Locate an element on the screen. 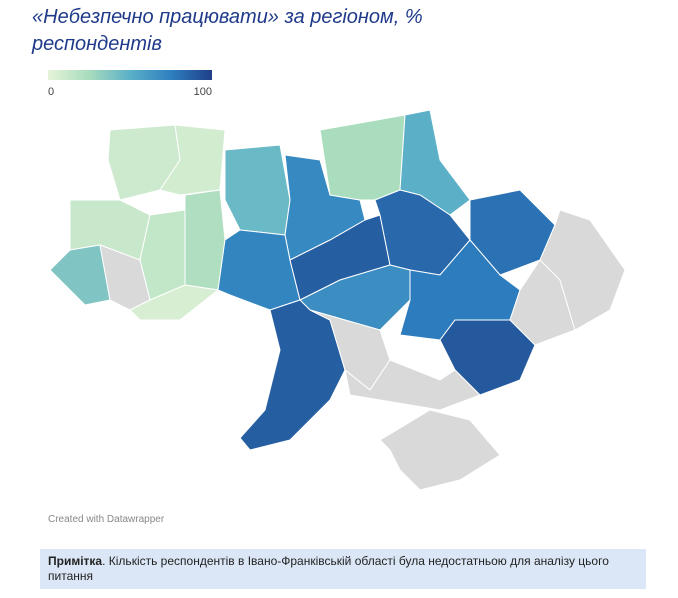  legend-min: 0 is located at coordinates (51, 92).